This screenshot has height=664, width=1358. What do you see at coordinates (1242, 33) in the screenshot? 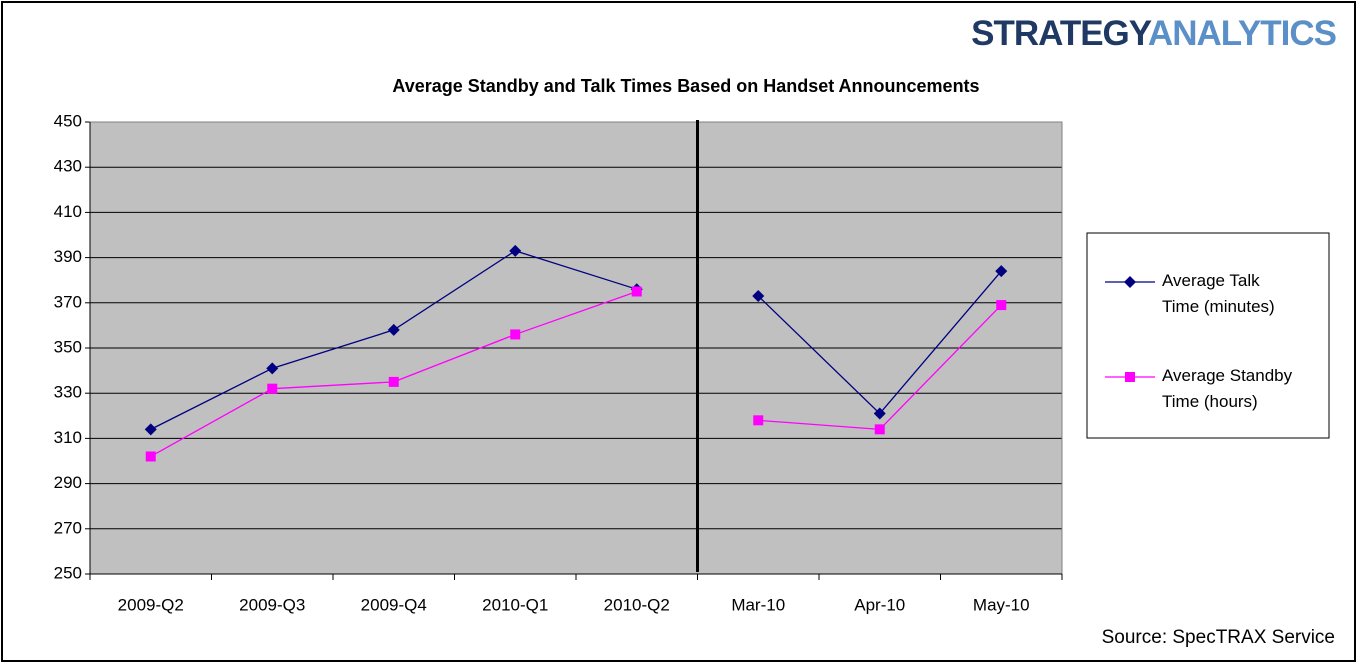
I see `brand-analytics: ANALYTICS` at bounding box center [1242, 33].